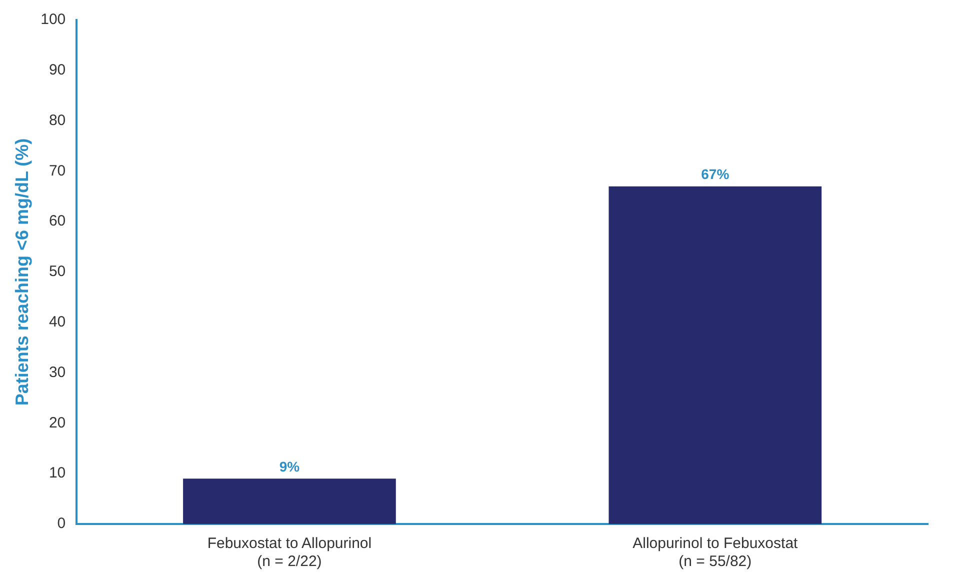  What do you see at coordinates (57, 120) in the screenshot?
I see `y-tick-label: 80` at bounding box center [57, 120].